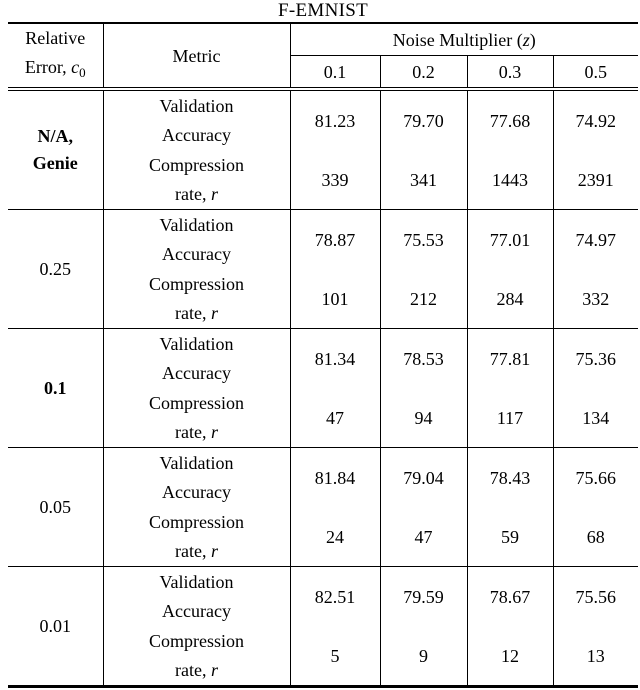  Describe the element at coordinates (595, 656) in the screenshot. I see `compression-value: 13` at that location.